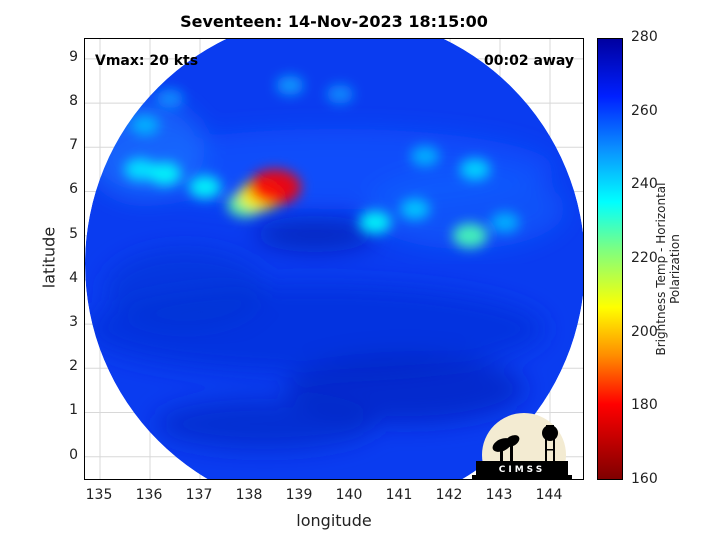  I want to click on y-tick-label: 3, so click(73, 322).